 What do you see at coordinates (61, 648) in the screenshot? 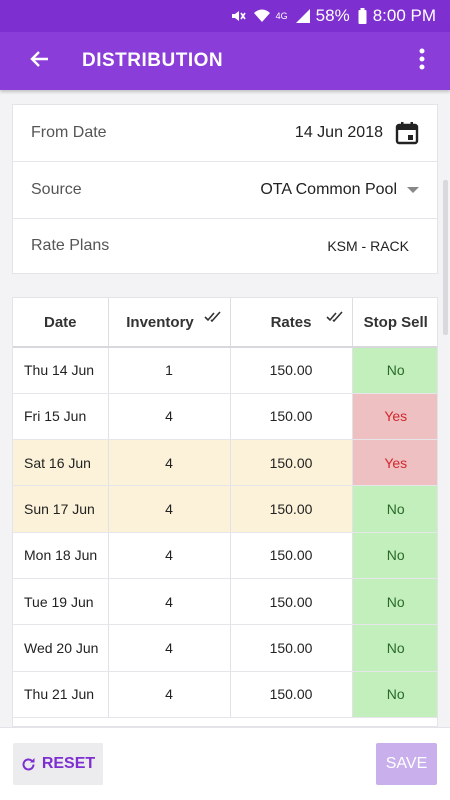
I see `date-cell: Wed 20 Jun` at bounding box center [61, 648].